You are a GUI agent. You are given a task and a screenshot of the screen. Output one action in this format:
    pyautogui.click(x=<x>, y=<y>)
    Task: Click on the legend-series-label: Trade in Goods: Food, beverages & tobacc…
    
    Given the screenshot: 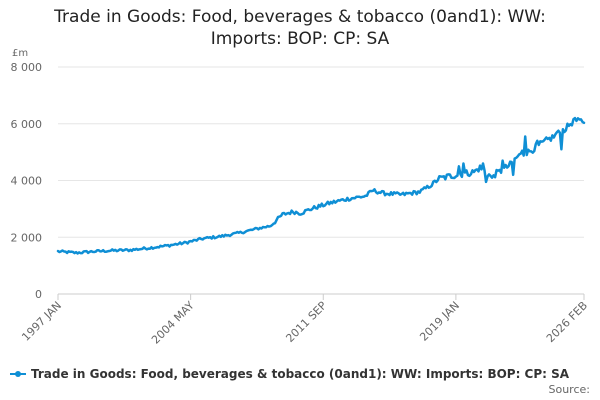 What is the action you would take?
    pyautogui.click(x=300, y=374)
    